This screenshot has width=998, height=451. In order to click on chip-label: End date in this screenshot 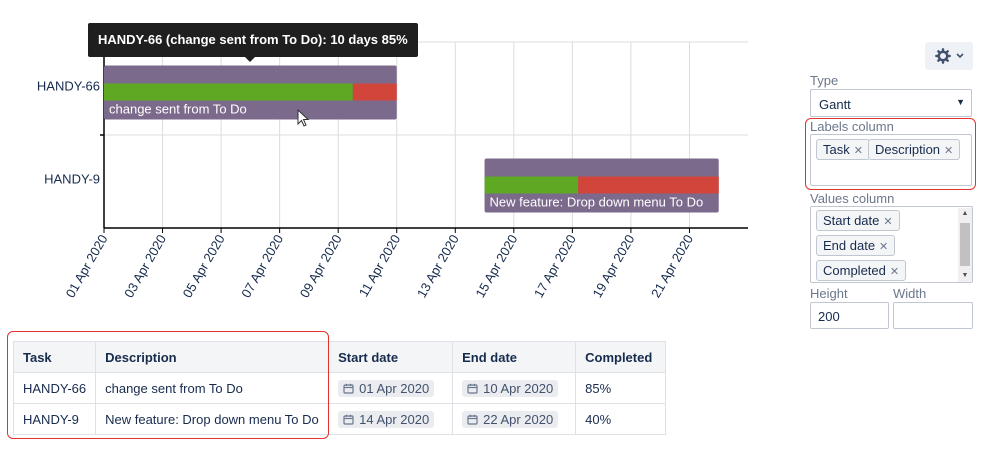, I will do `click(849, 245)`.